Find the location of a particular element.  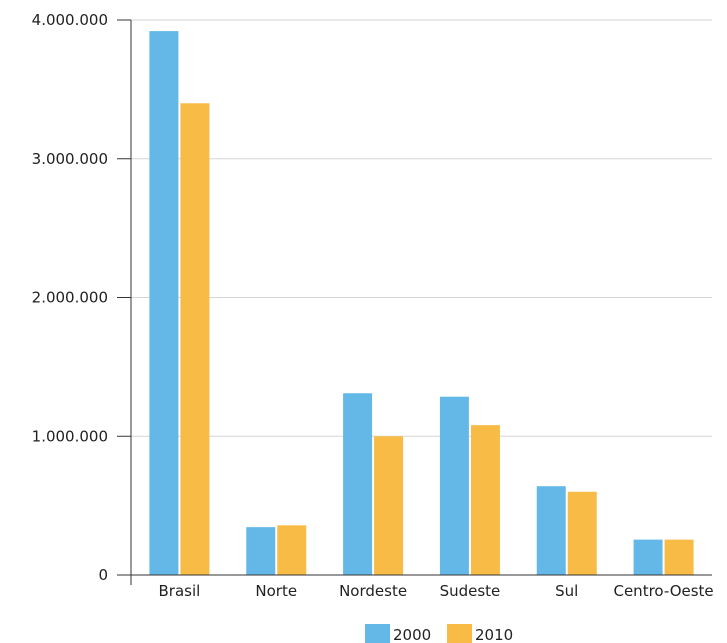

x-tick-label: Brasil is located at coordinates (180, 591).